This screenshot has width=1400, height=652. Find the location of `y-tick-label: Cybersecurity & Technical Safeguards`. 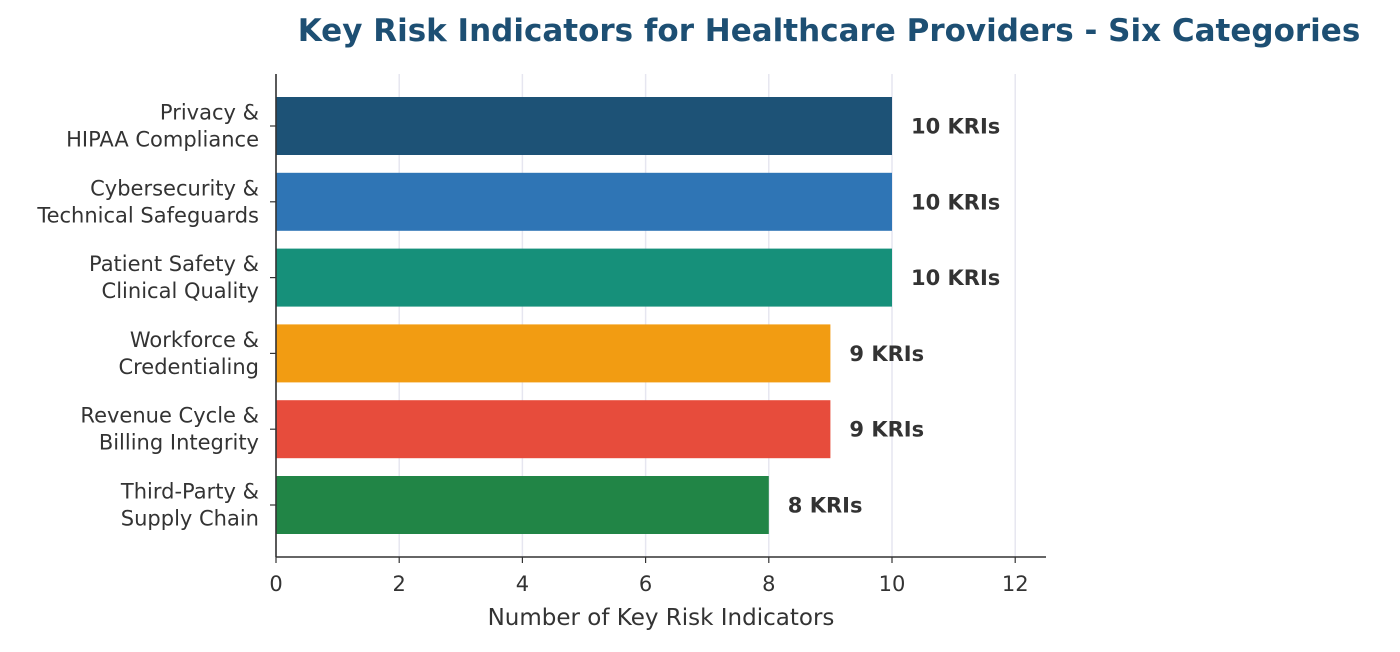

y-tick-label: Cybersecurity & Technical Safeguards is located at coordinates (147, 201).